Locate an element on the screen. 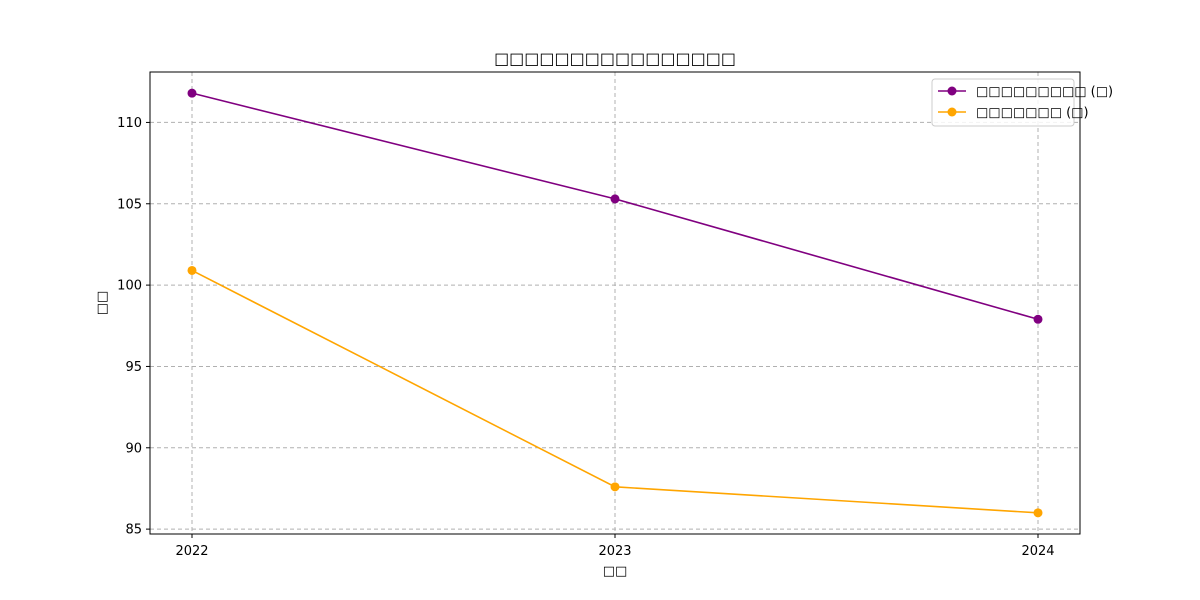 The width and height of the screenshot is (1200, 600). x-axis-ticks: 2022 2023 2024 is located at coordinates (615, 546).